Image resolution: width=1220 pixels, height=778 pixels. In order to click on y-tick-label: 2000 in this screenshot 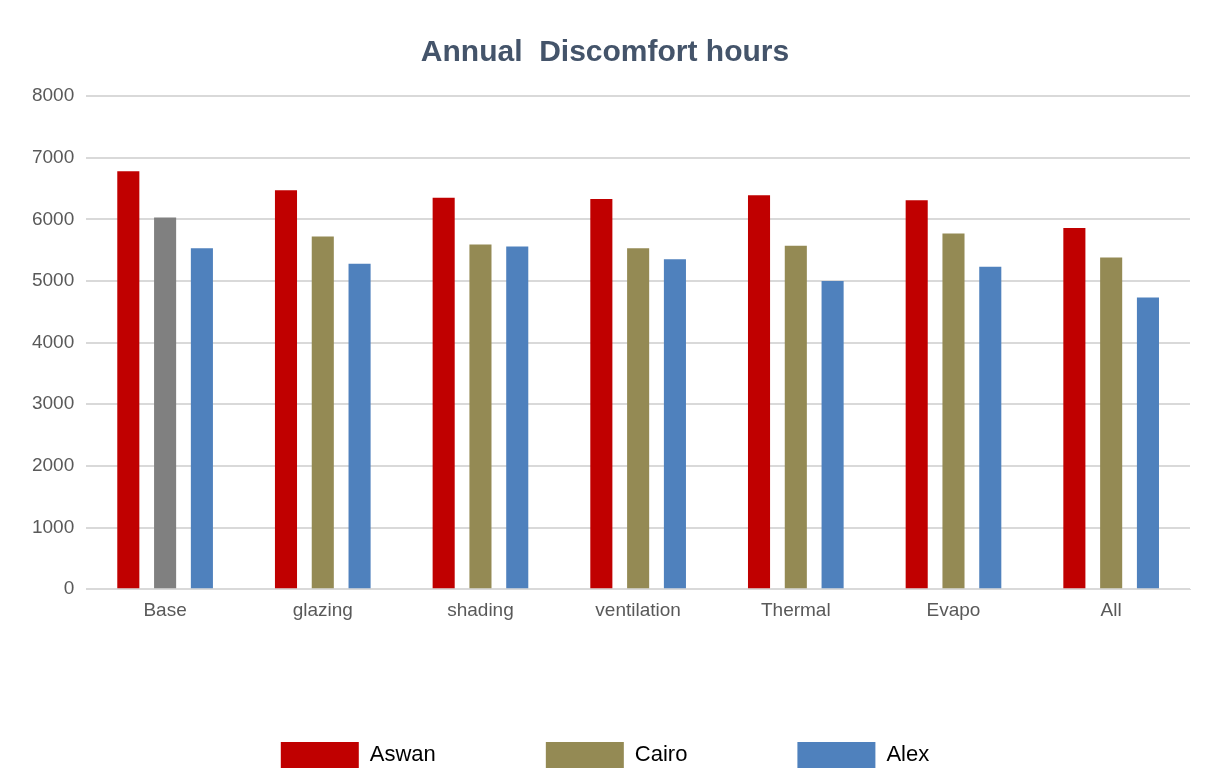, I will do `click(53, 465)`.